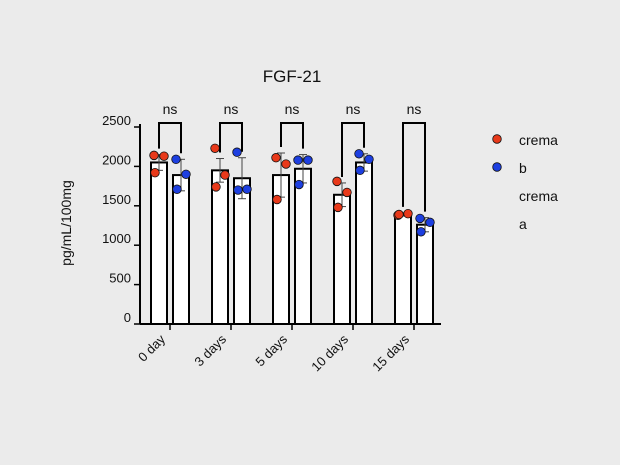 The width and height of the screenshot is (620, 465). What do you see at coordinates (116, 238) in the screenshot?
I see `y-tick-label: 1000` at bounding box center [116, 238].